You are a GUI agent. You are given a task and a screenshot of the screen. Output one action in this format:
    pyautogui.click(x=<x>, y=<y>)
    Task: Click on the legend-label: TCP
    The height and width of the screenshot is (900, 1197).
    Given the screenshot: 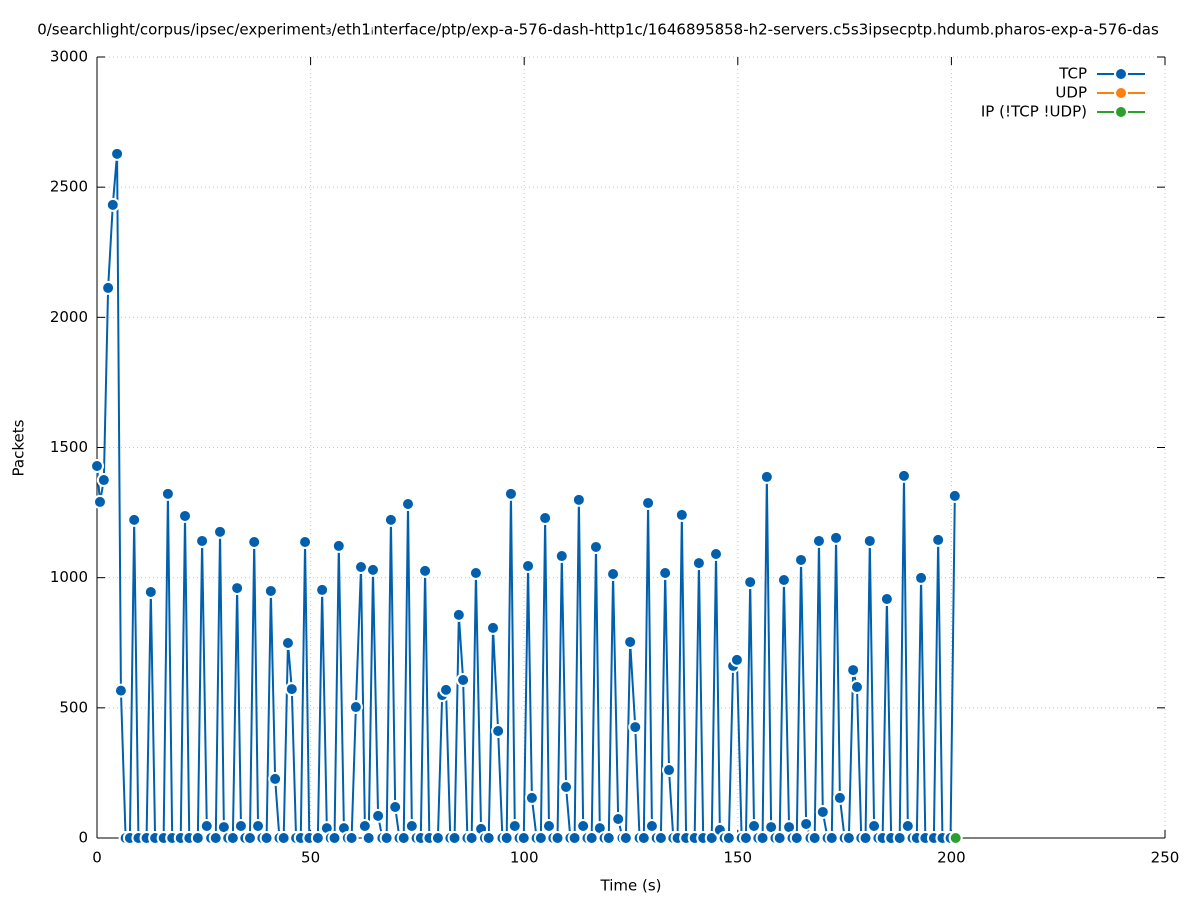 What is the action you would take?
    pyautogui.click(x=1072, y=74)
    